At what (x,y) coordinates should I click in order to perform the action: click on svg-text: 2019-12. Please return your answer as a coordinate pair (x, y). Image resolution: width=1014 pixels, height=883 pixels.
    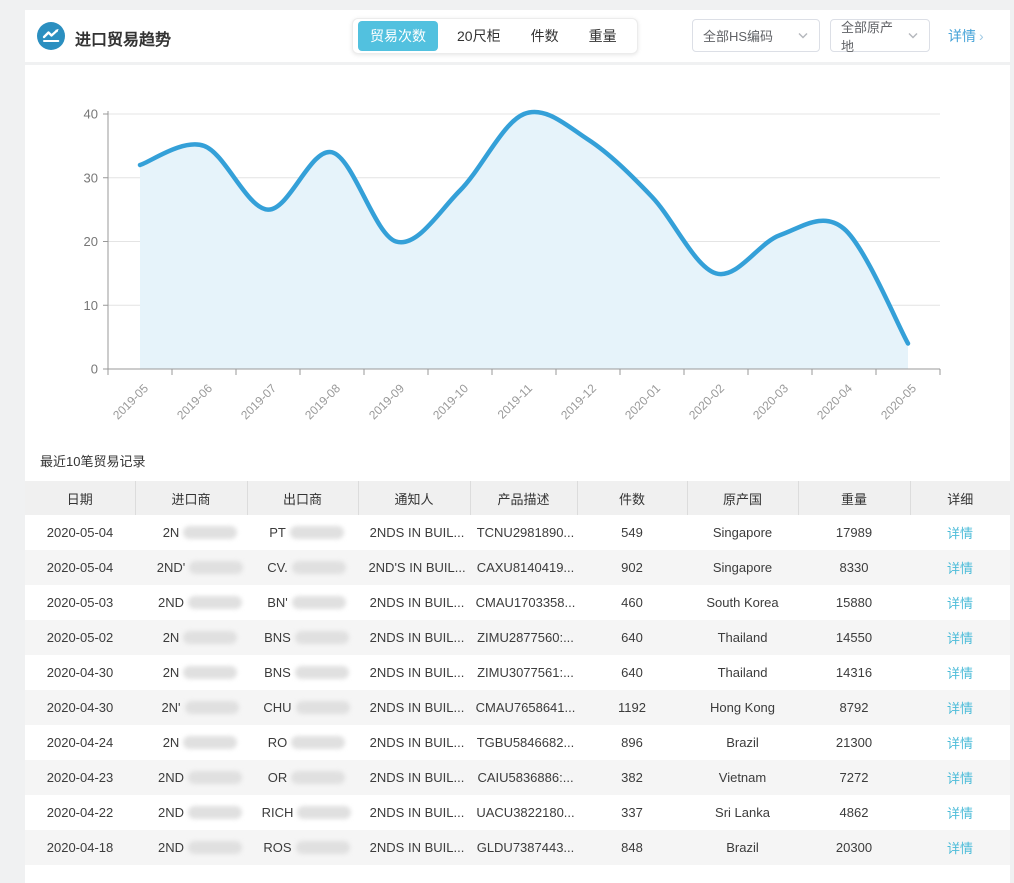
    Looking at the image, I should click on (578, 401).